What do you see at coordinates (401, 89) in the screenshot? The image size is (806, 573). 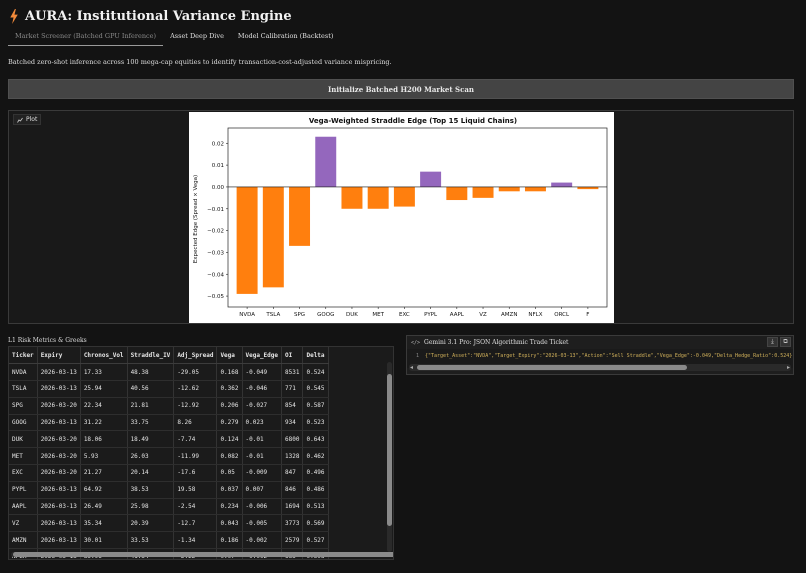 I see `scan-button: Initialize Batched H200 Market Scan` at bounding box center [401, 89].